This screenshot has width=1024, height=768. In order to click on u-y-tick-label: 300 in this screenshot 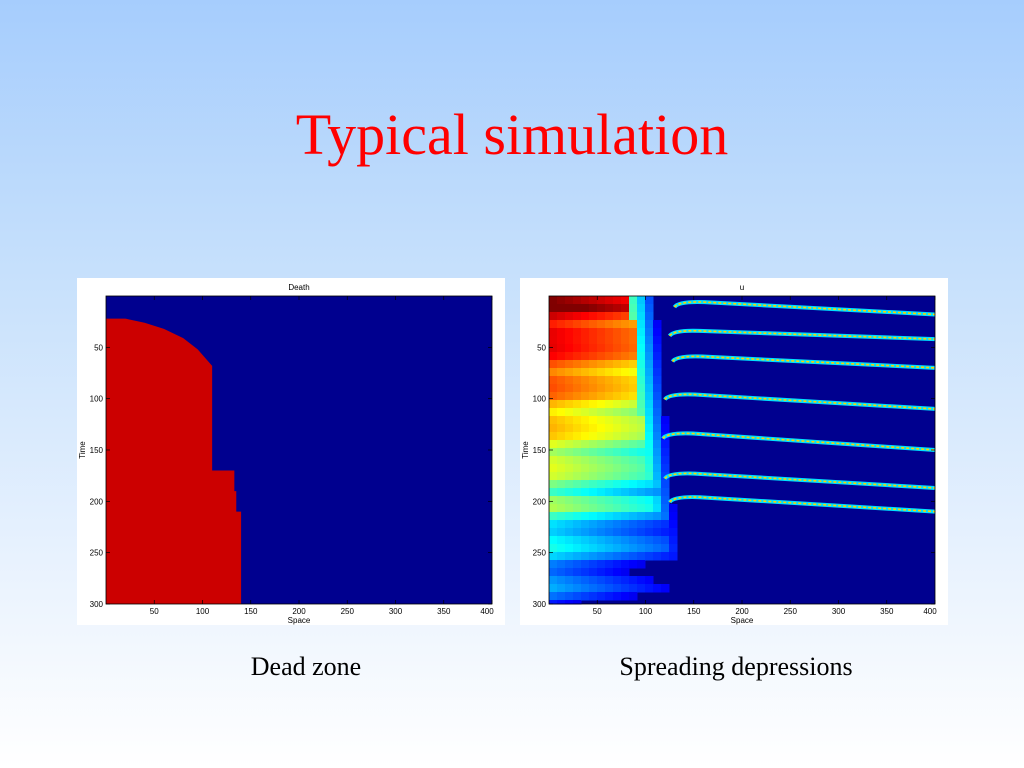, I will do `click(540, 604)`.